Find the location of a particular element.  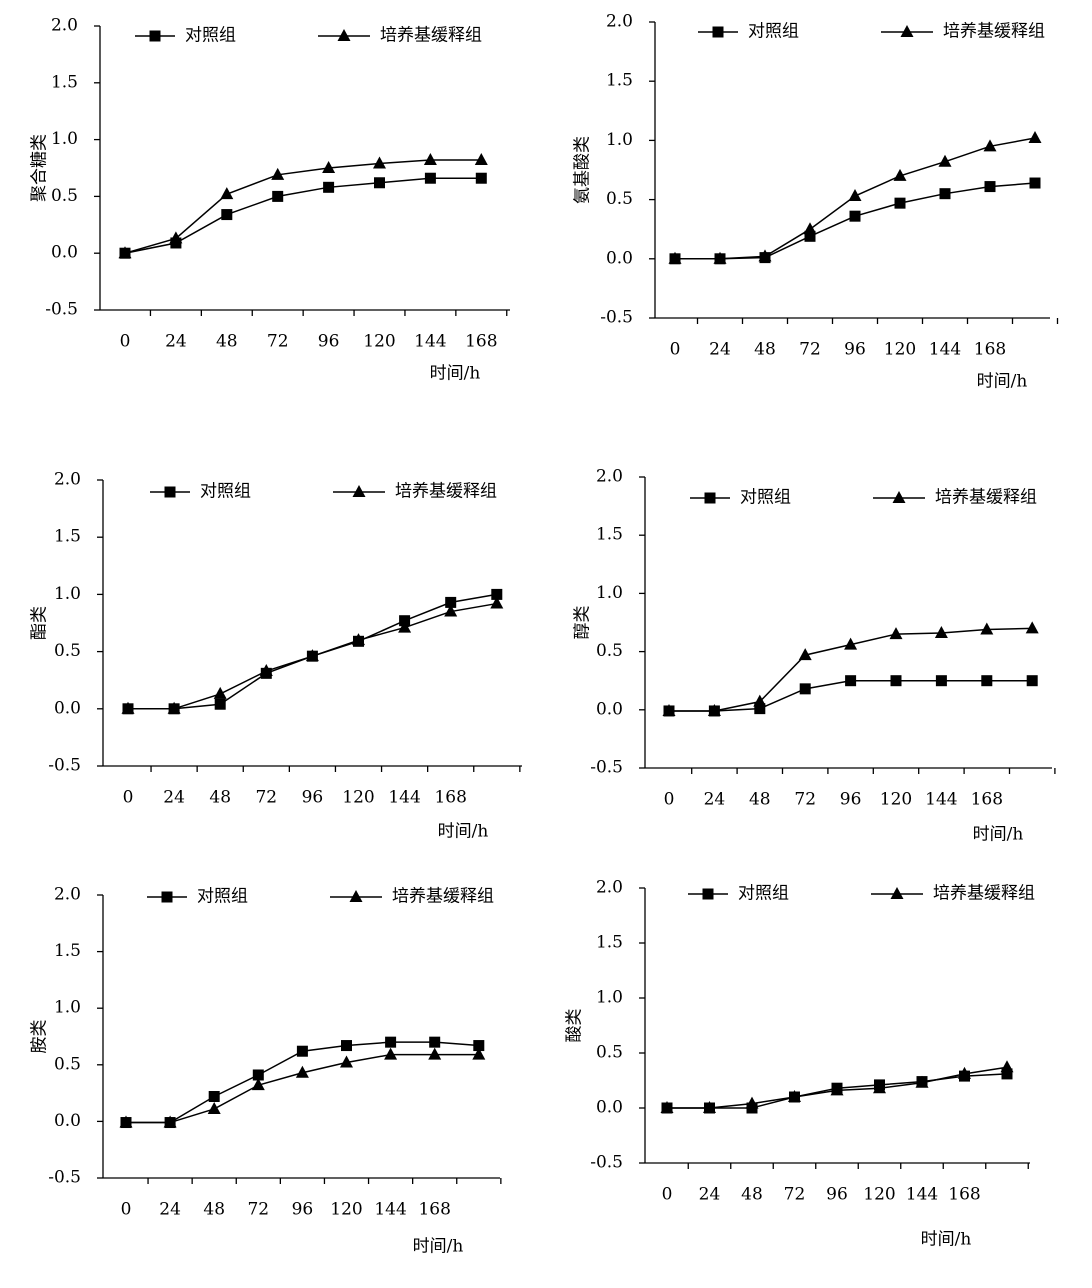

y-tick-label: 1.0 is located at coordinates (64, 139).